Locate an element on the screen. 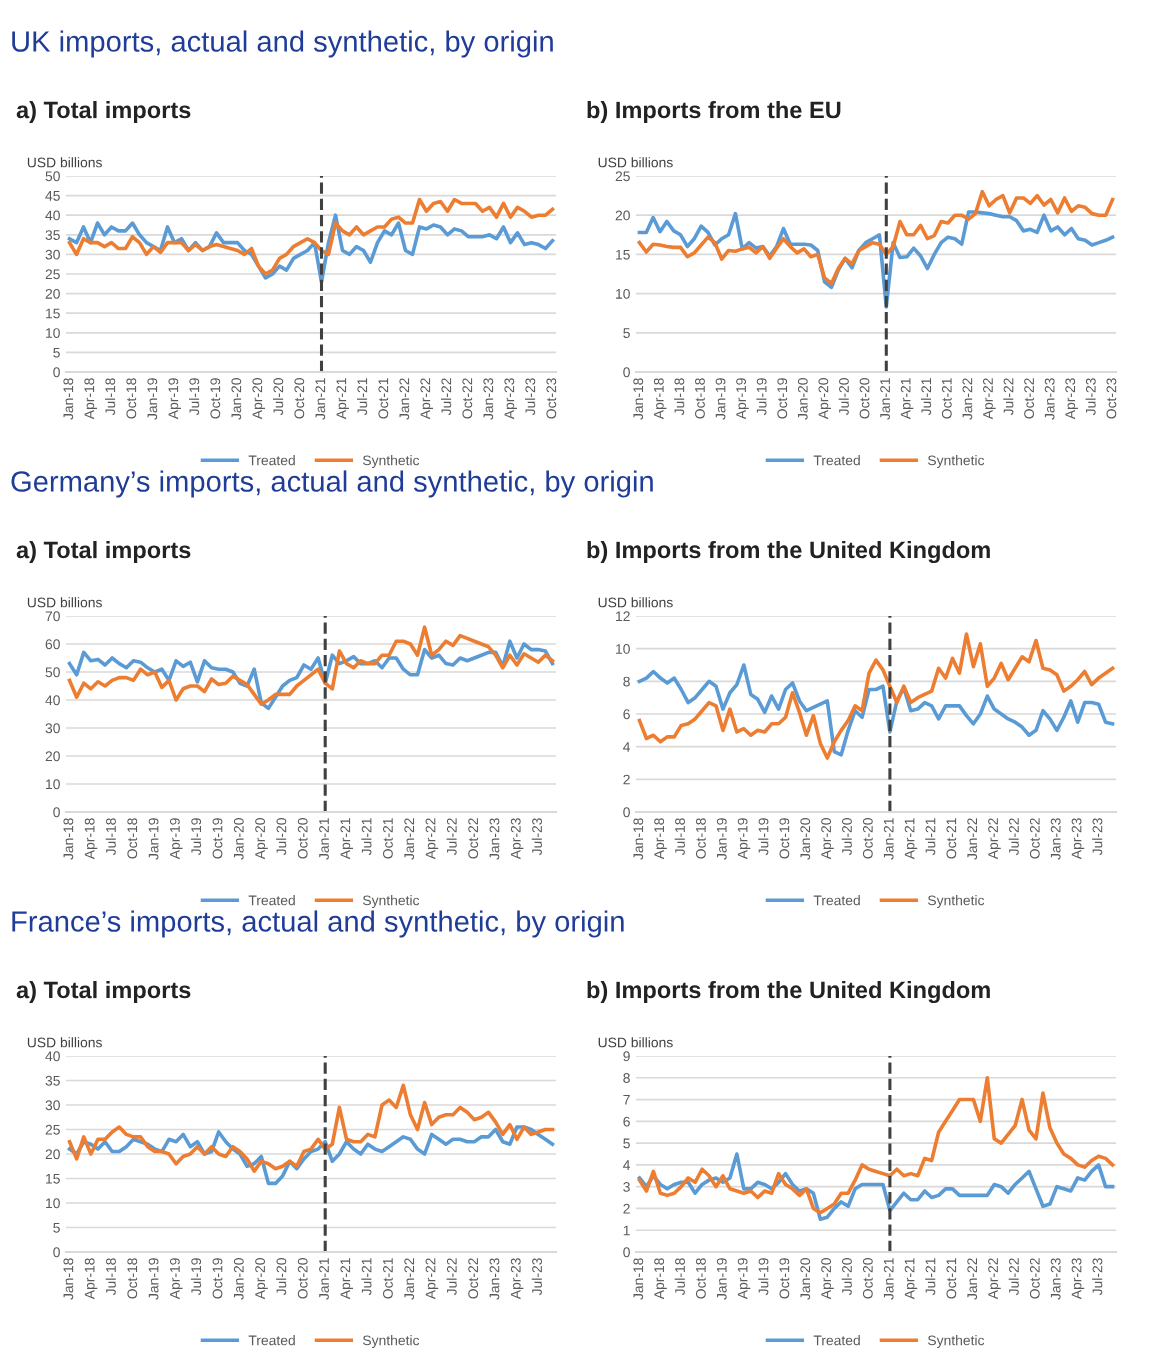 The height and width of the screenshot is (1358, 1154). chart-title: Germany’s imports, actual and synthetic, by origin is located at coordinates (332, 484).